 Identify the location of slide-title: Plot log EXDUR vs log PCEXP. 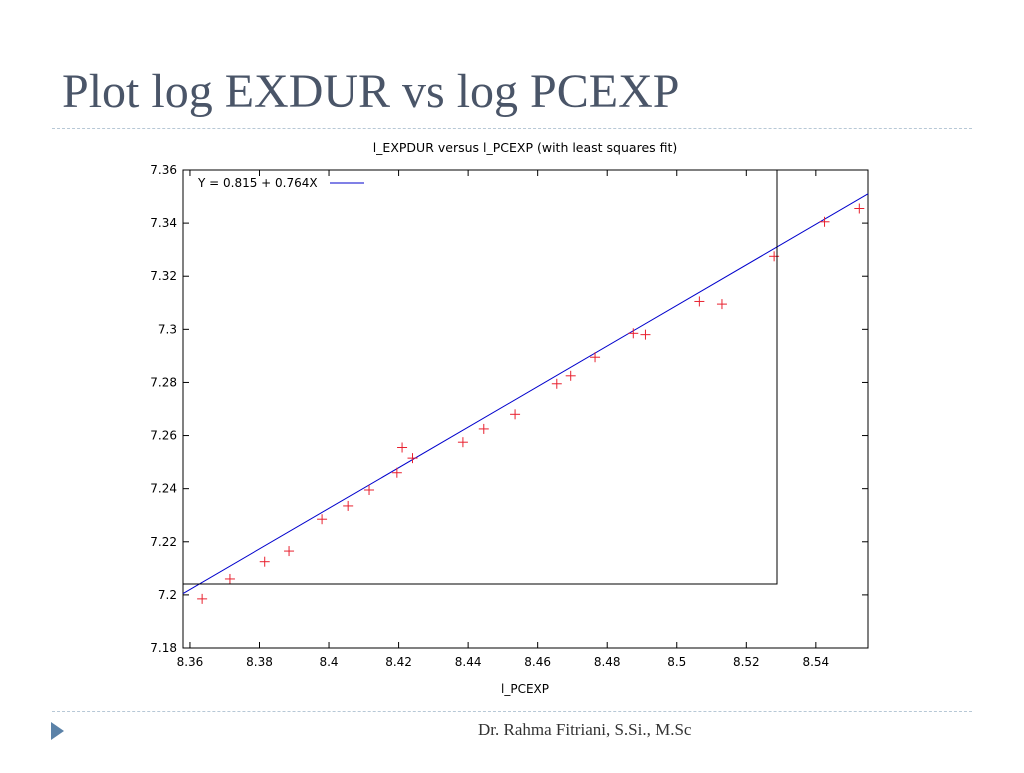
(371, 91).